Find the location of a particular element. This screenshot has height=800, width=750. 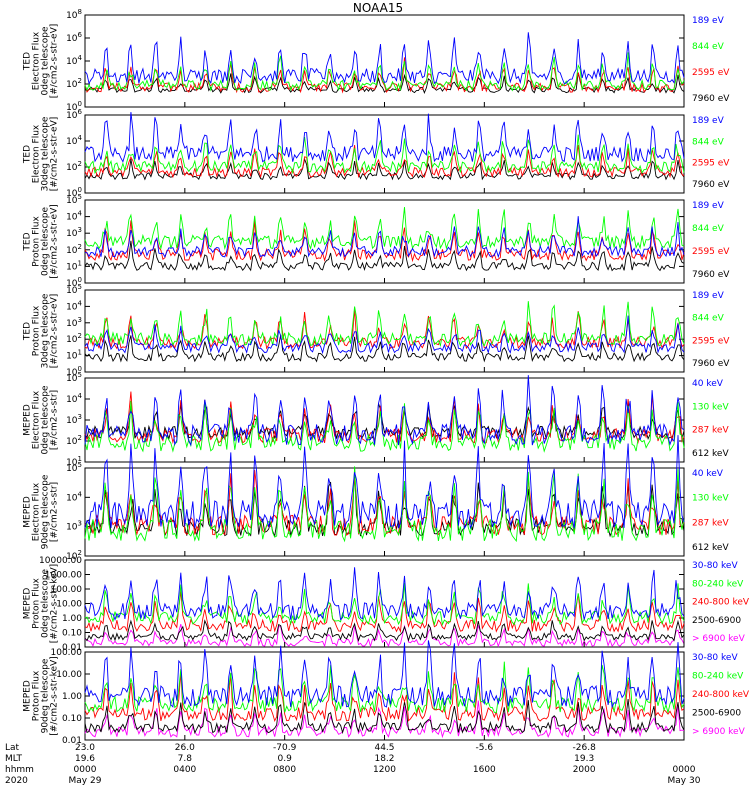

x-tick-label: -5.6 is located at coordinates (485, 748).